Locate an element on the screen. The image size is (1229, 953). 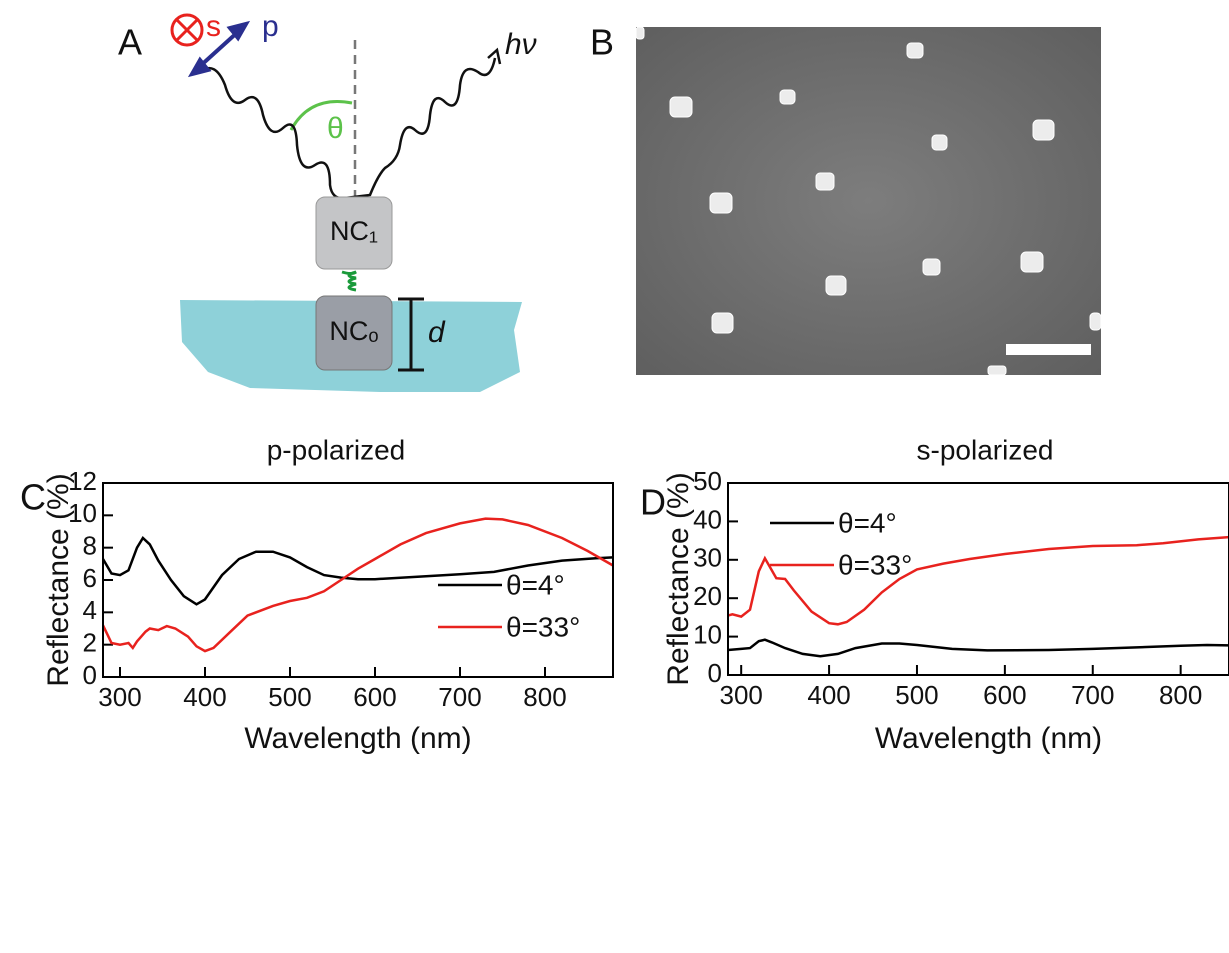
spring is located at coordinates (349, 281).